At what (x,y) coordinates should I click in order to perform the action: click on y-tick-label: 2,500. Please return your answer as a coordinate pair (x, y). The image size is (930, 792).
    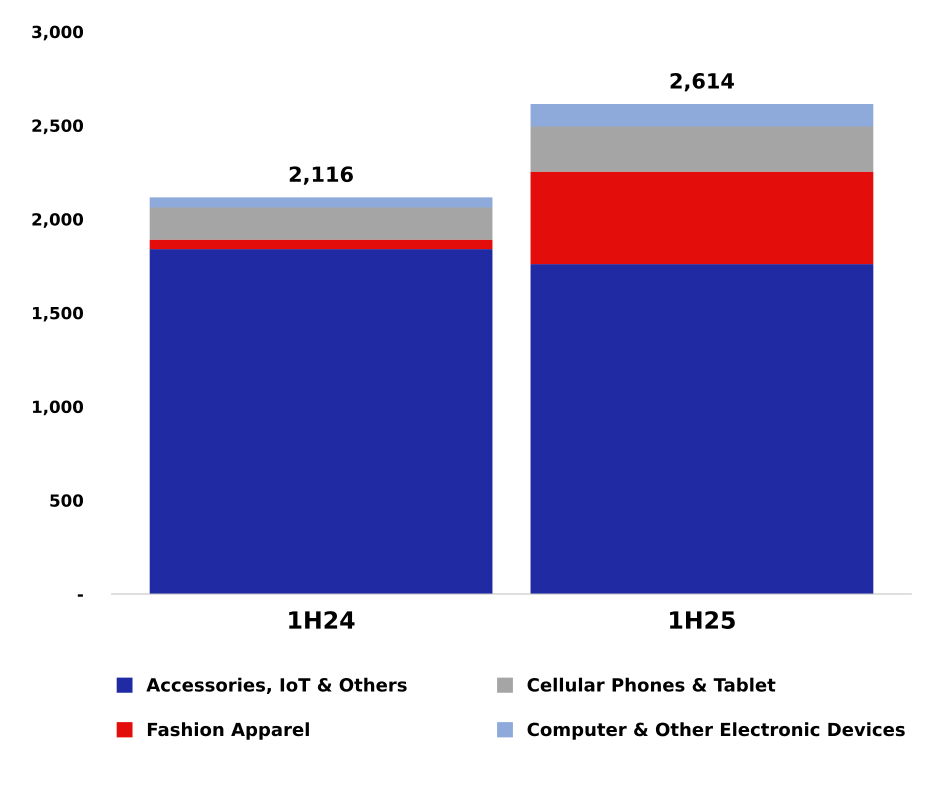
    Looking at the image, I should click on (58, 126).